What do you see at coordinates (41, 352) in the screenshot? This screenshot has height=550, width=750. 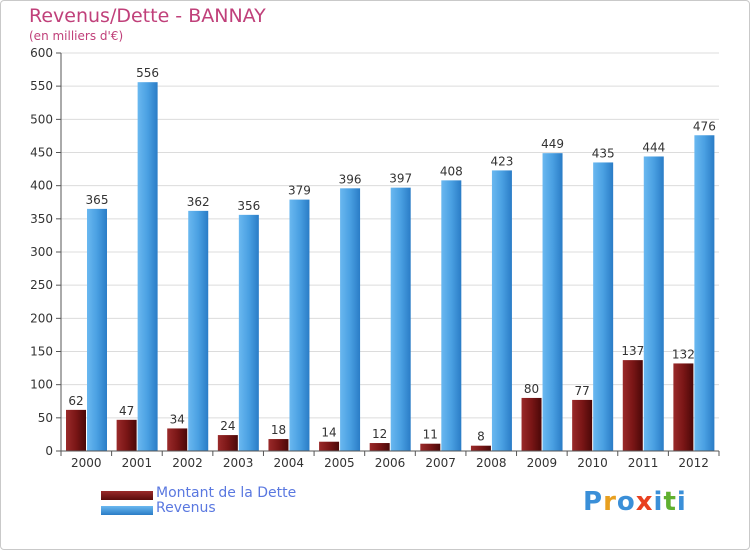 I see `y-tick-label: 150` at bounding box center [41, 352].